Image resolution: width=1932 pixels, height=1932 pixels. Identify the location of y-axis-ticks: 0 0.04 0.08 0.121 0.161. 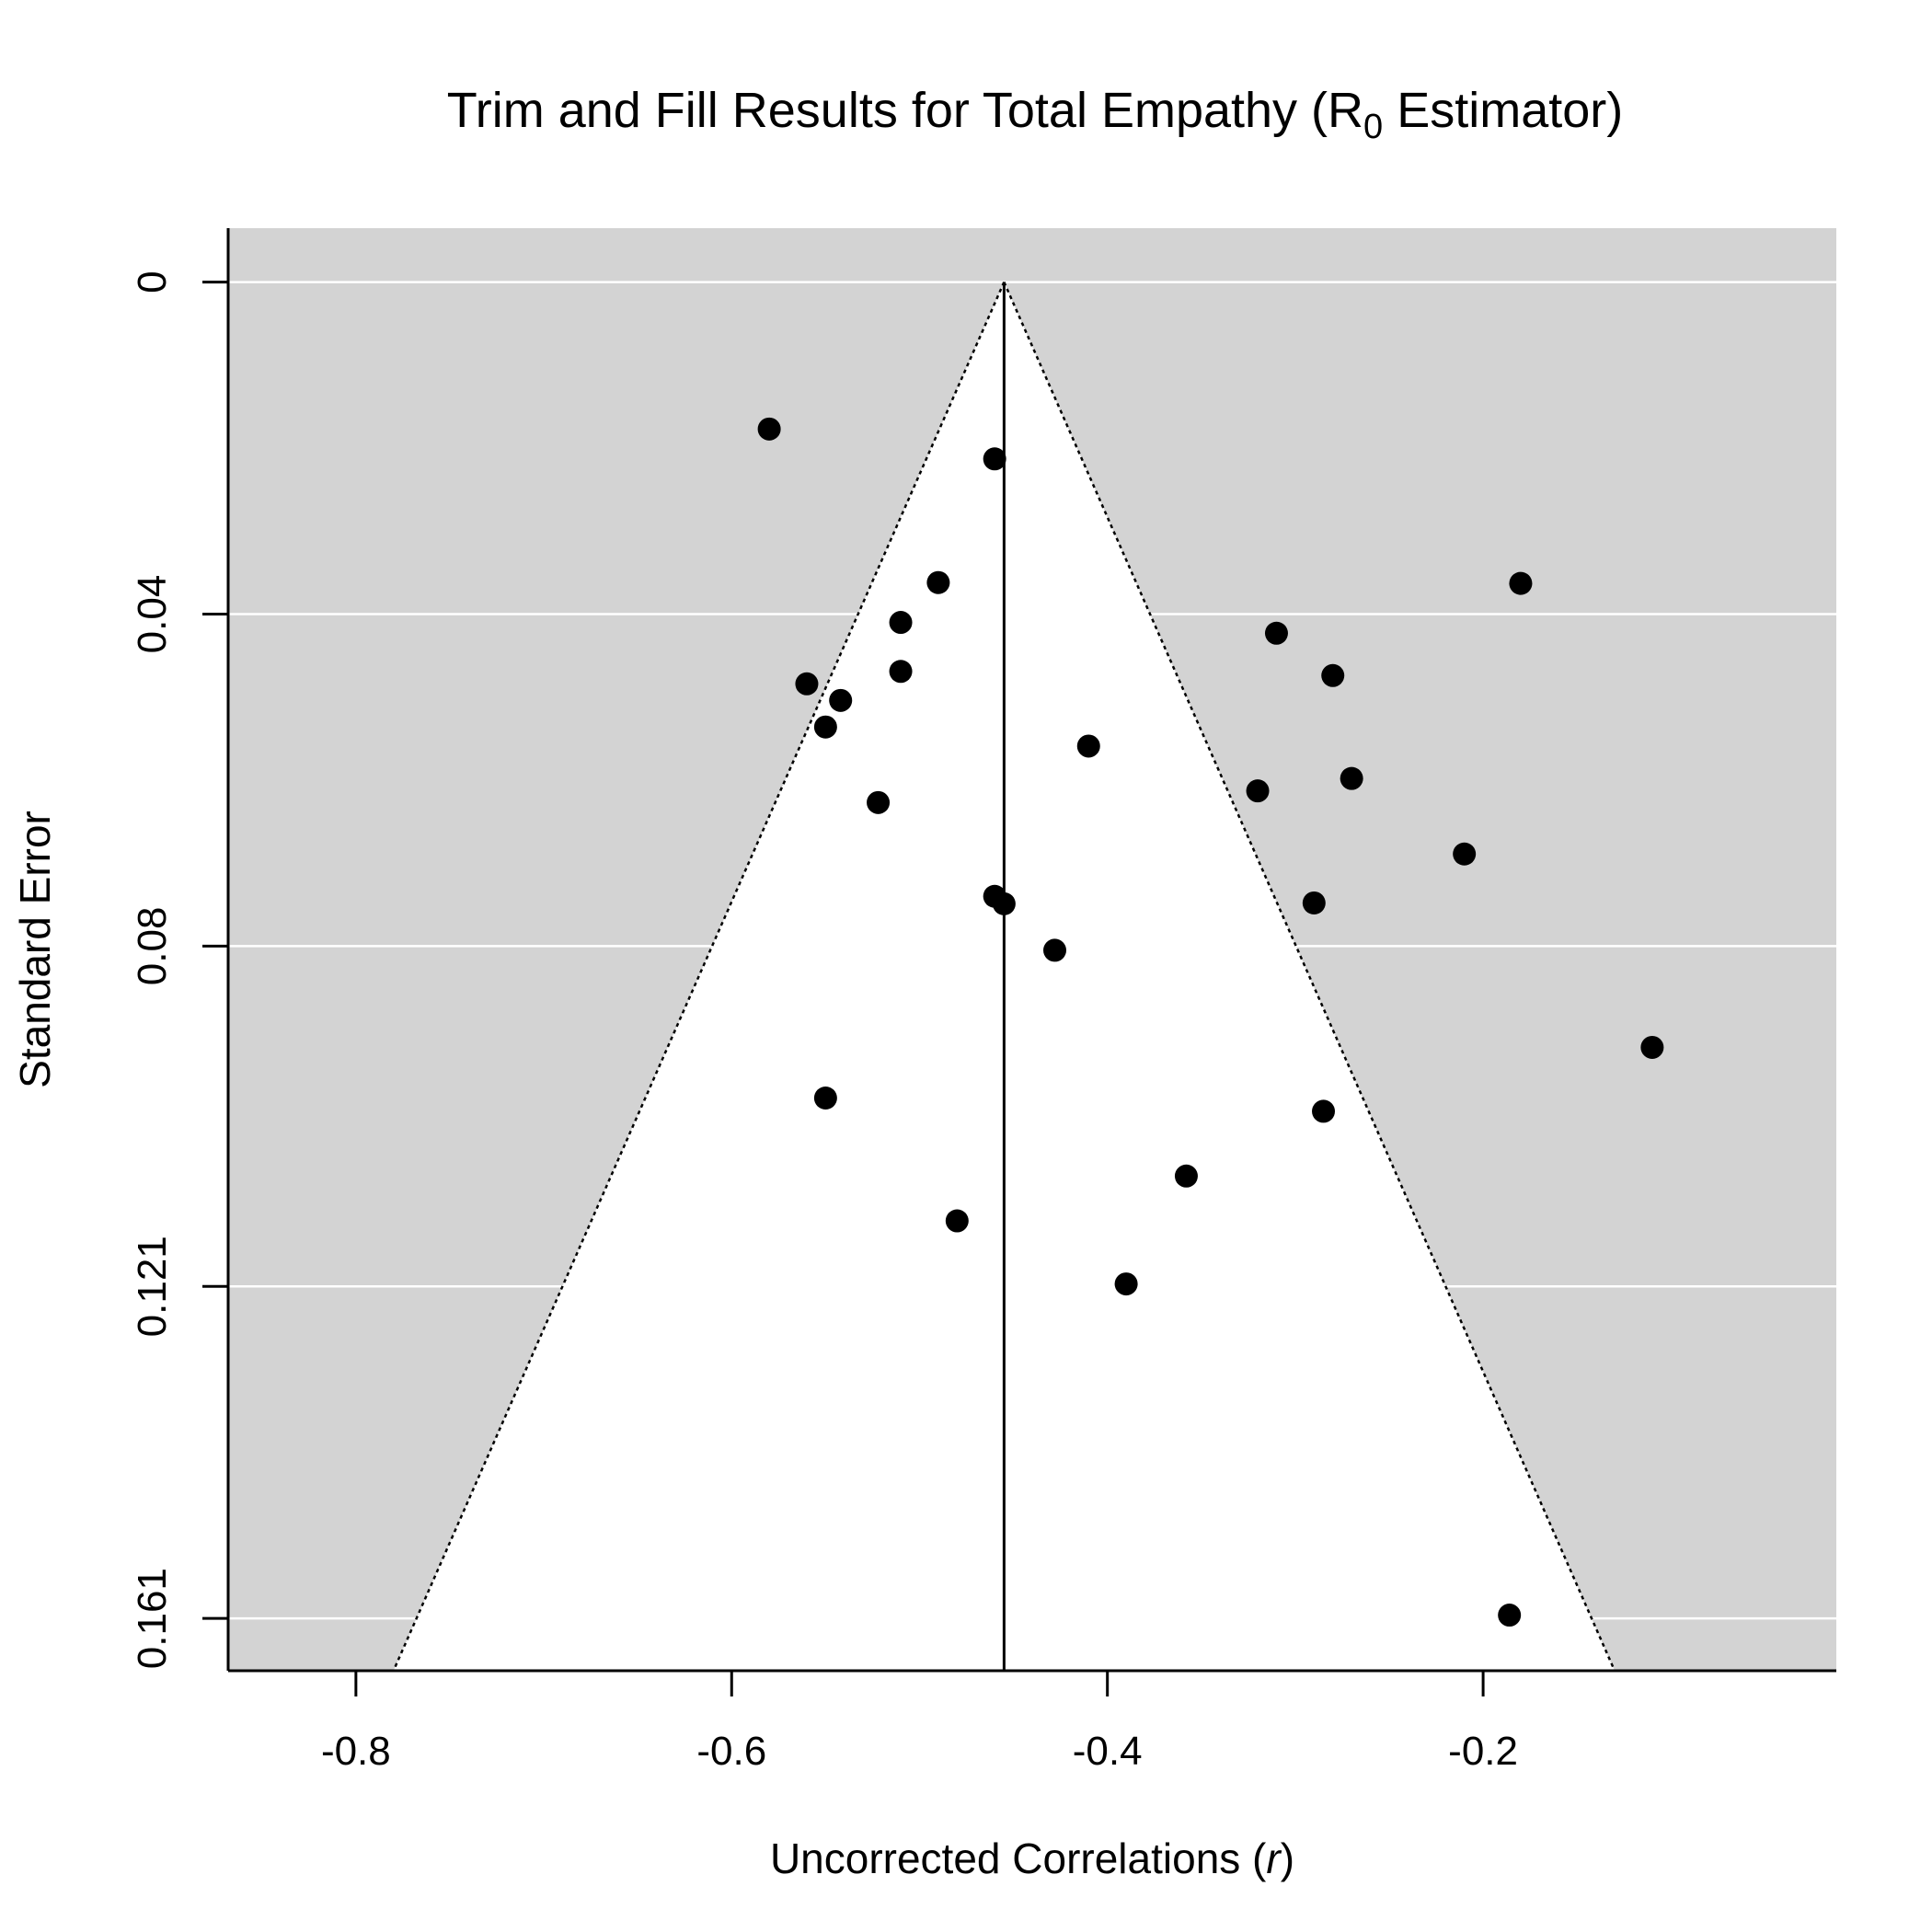
(179, 970).